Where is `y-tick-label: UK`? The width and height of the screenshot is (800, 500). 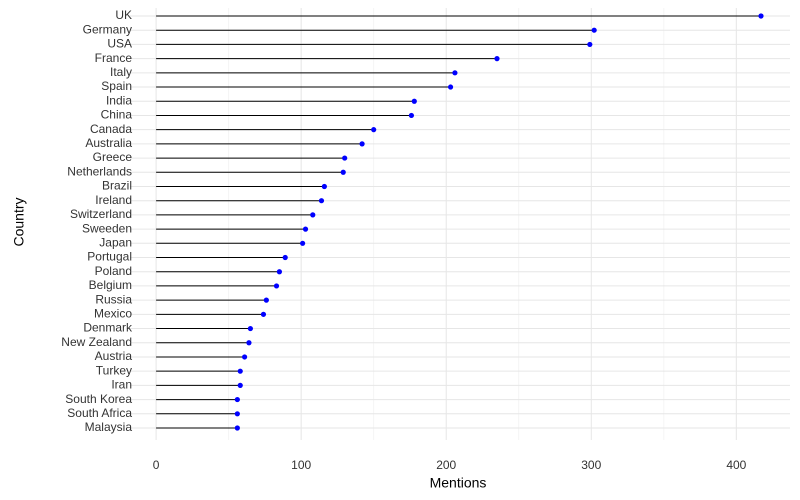
y-tick-label: UK is located at coordinates (123, 15).